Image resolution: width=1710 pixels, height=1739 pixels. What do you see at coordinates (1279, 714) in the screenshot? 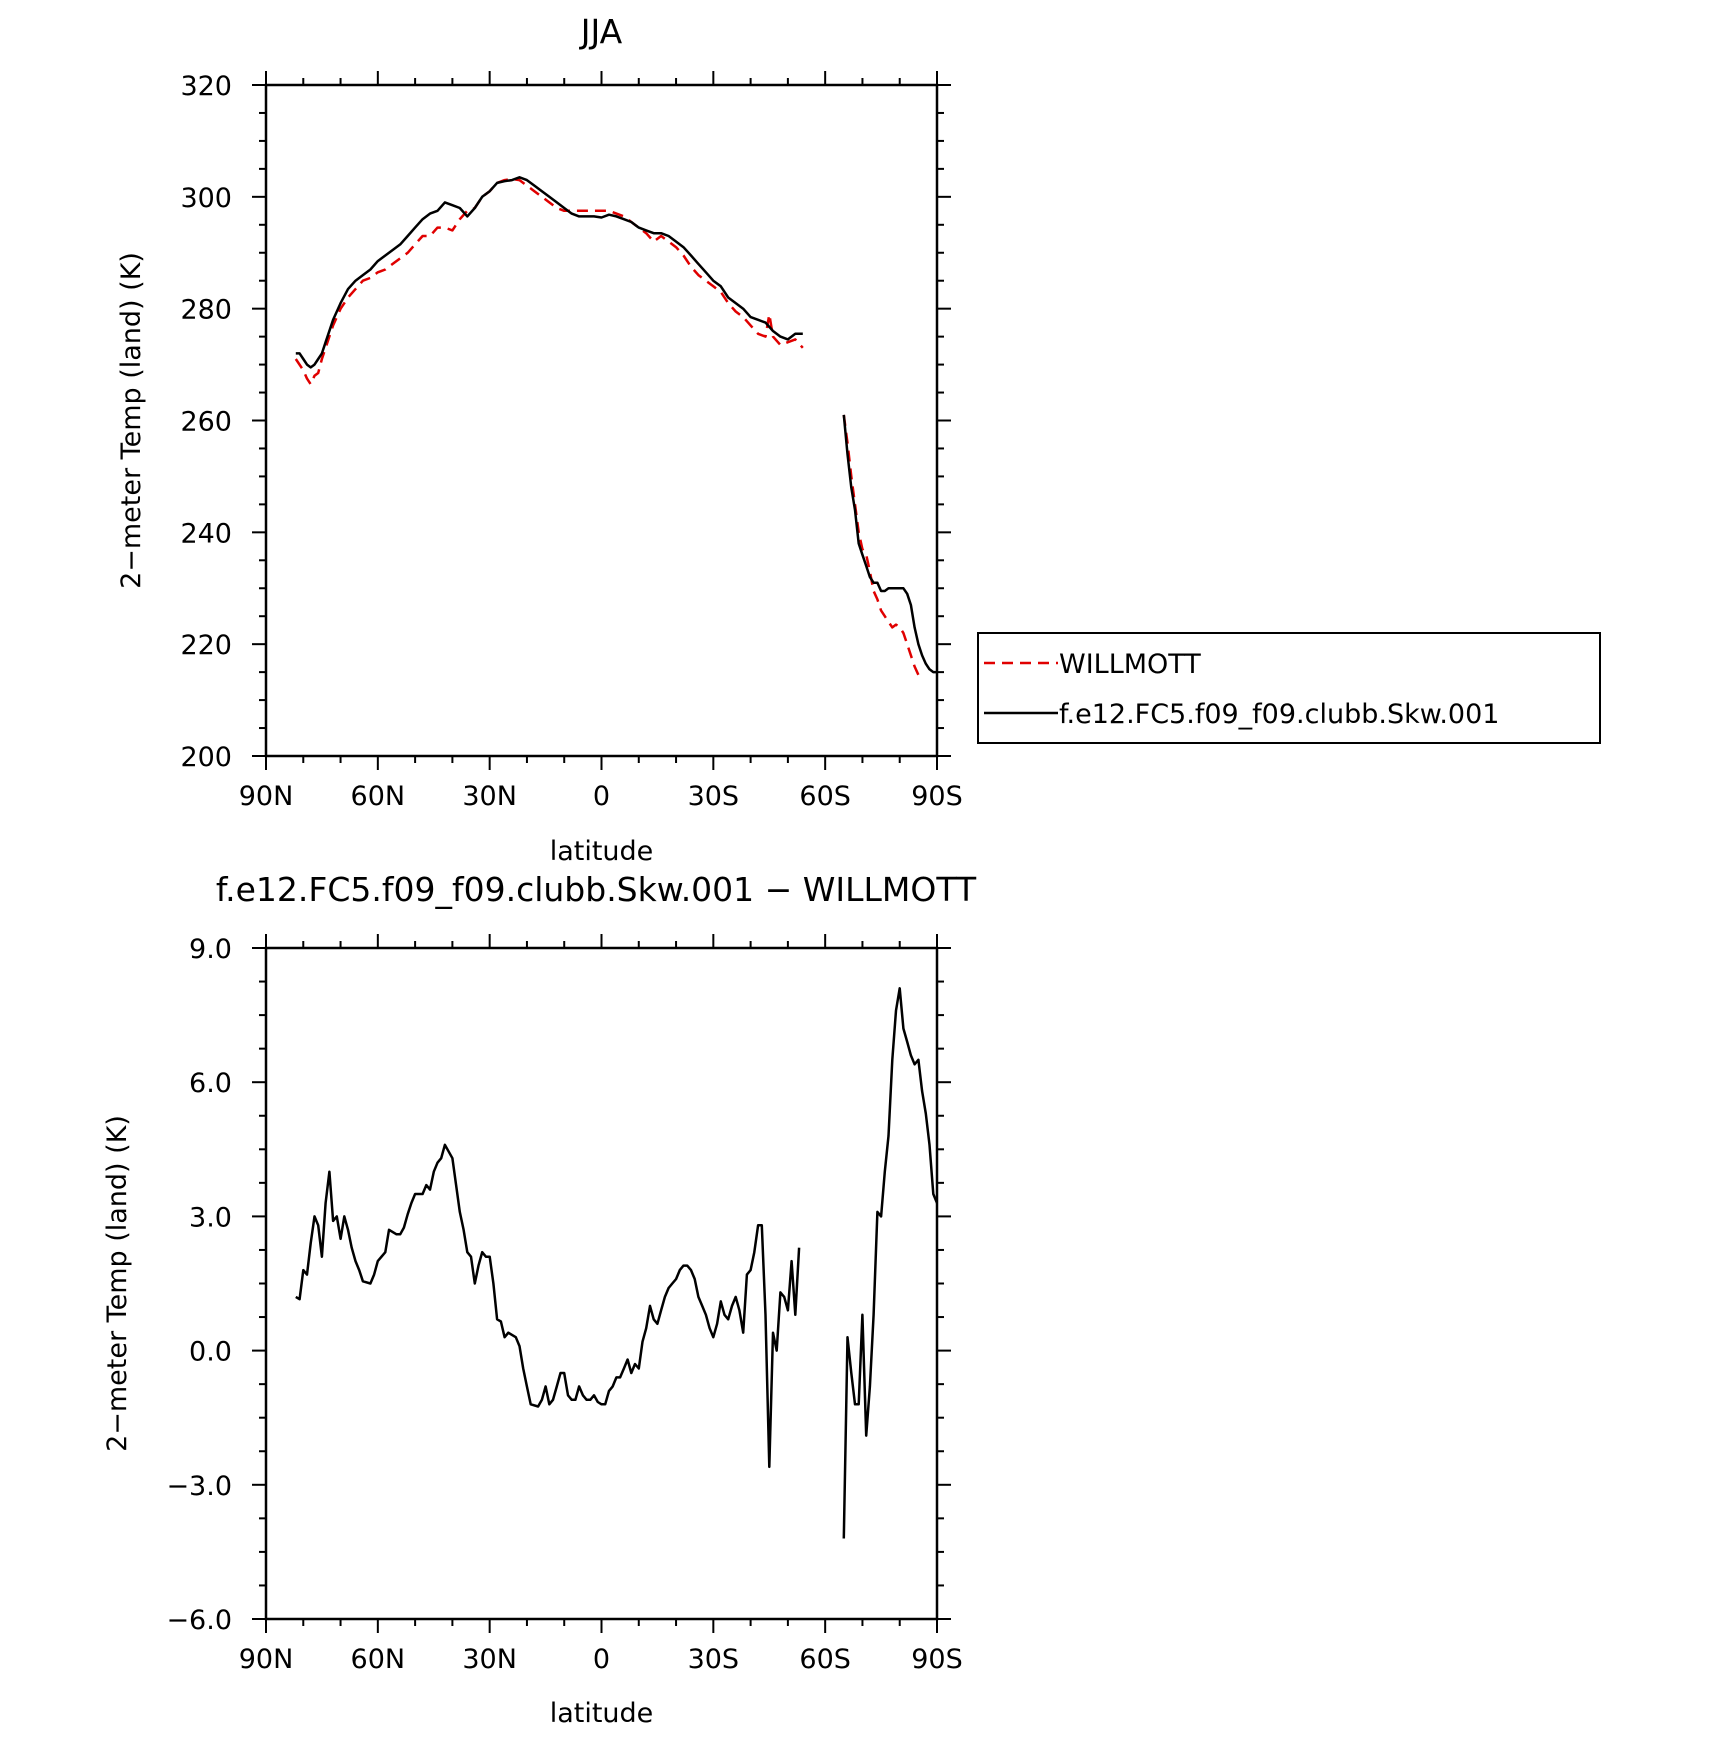
I see `legend-label: f.e12.FC5.f09_f09.clubb.Skw.001` at bounding box center [1279, 714].